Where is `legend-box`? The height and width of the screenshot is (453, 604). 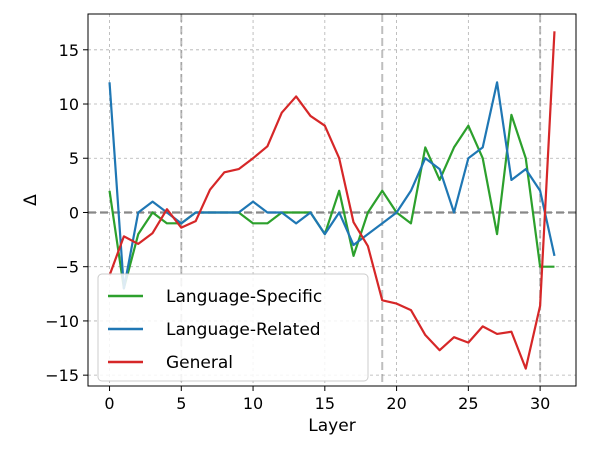
legend-box is located at coordinates (233, 327).